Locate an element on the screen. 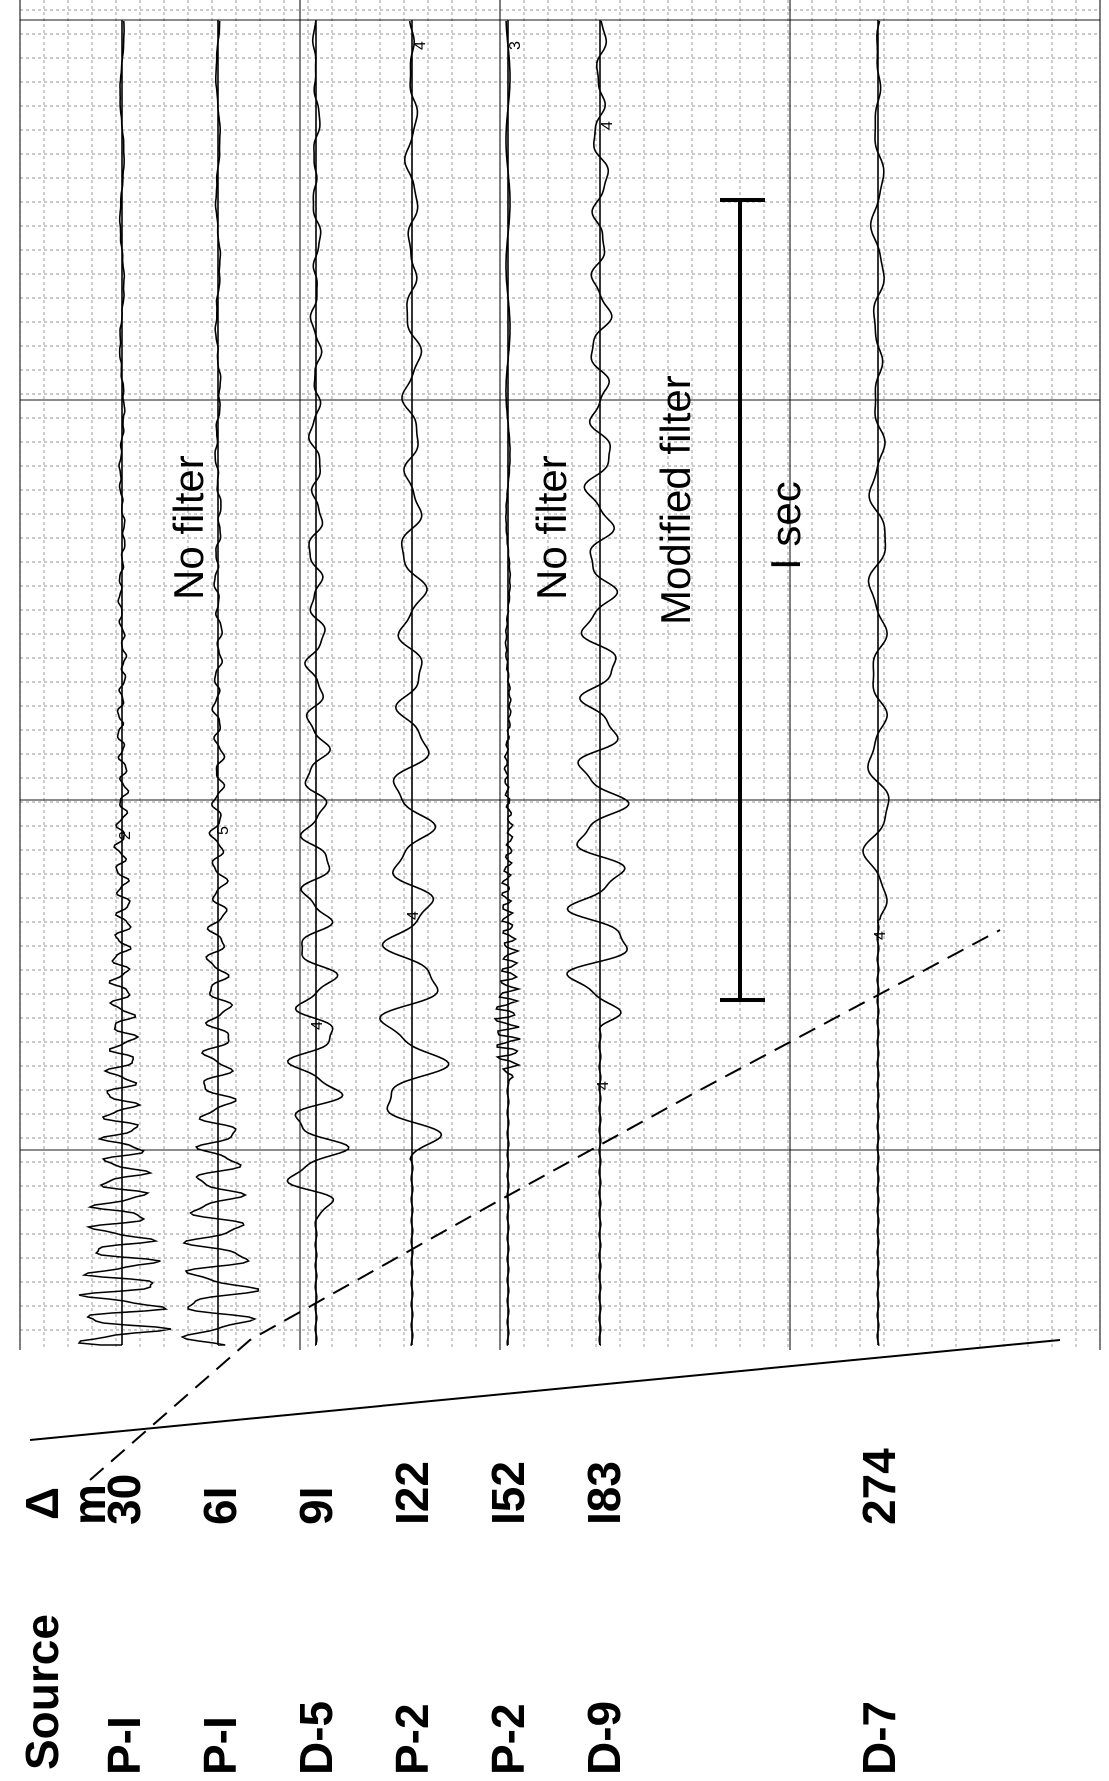 The width and height of the screenshot is (1109, 1781). distance-label: I22 is located at coordinates (412, 1493).